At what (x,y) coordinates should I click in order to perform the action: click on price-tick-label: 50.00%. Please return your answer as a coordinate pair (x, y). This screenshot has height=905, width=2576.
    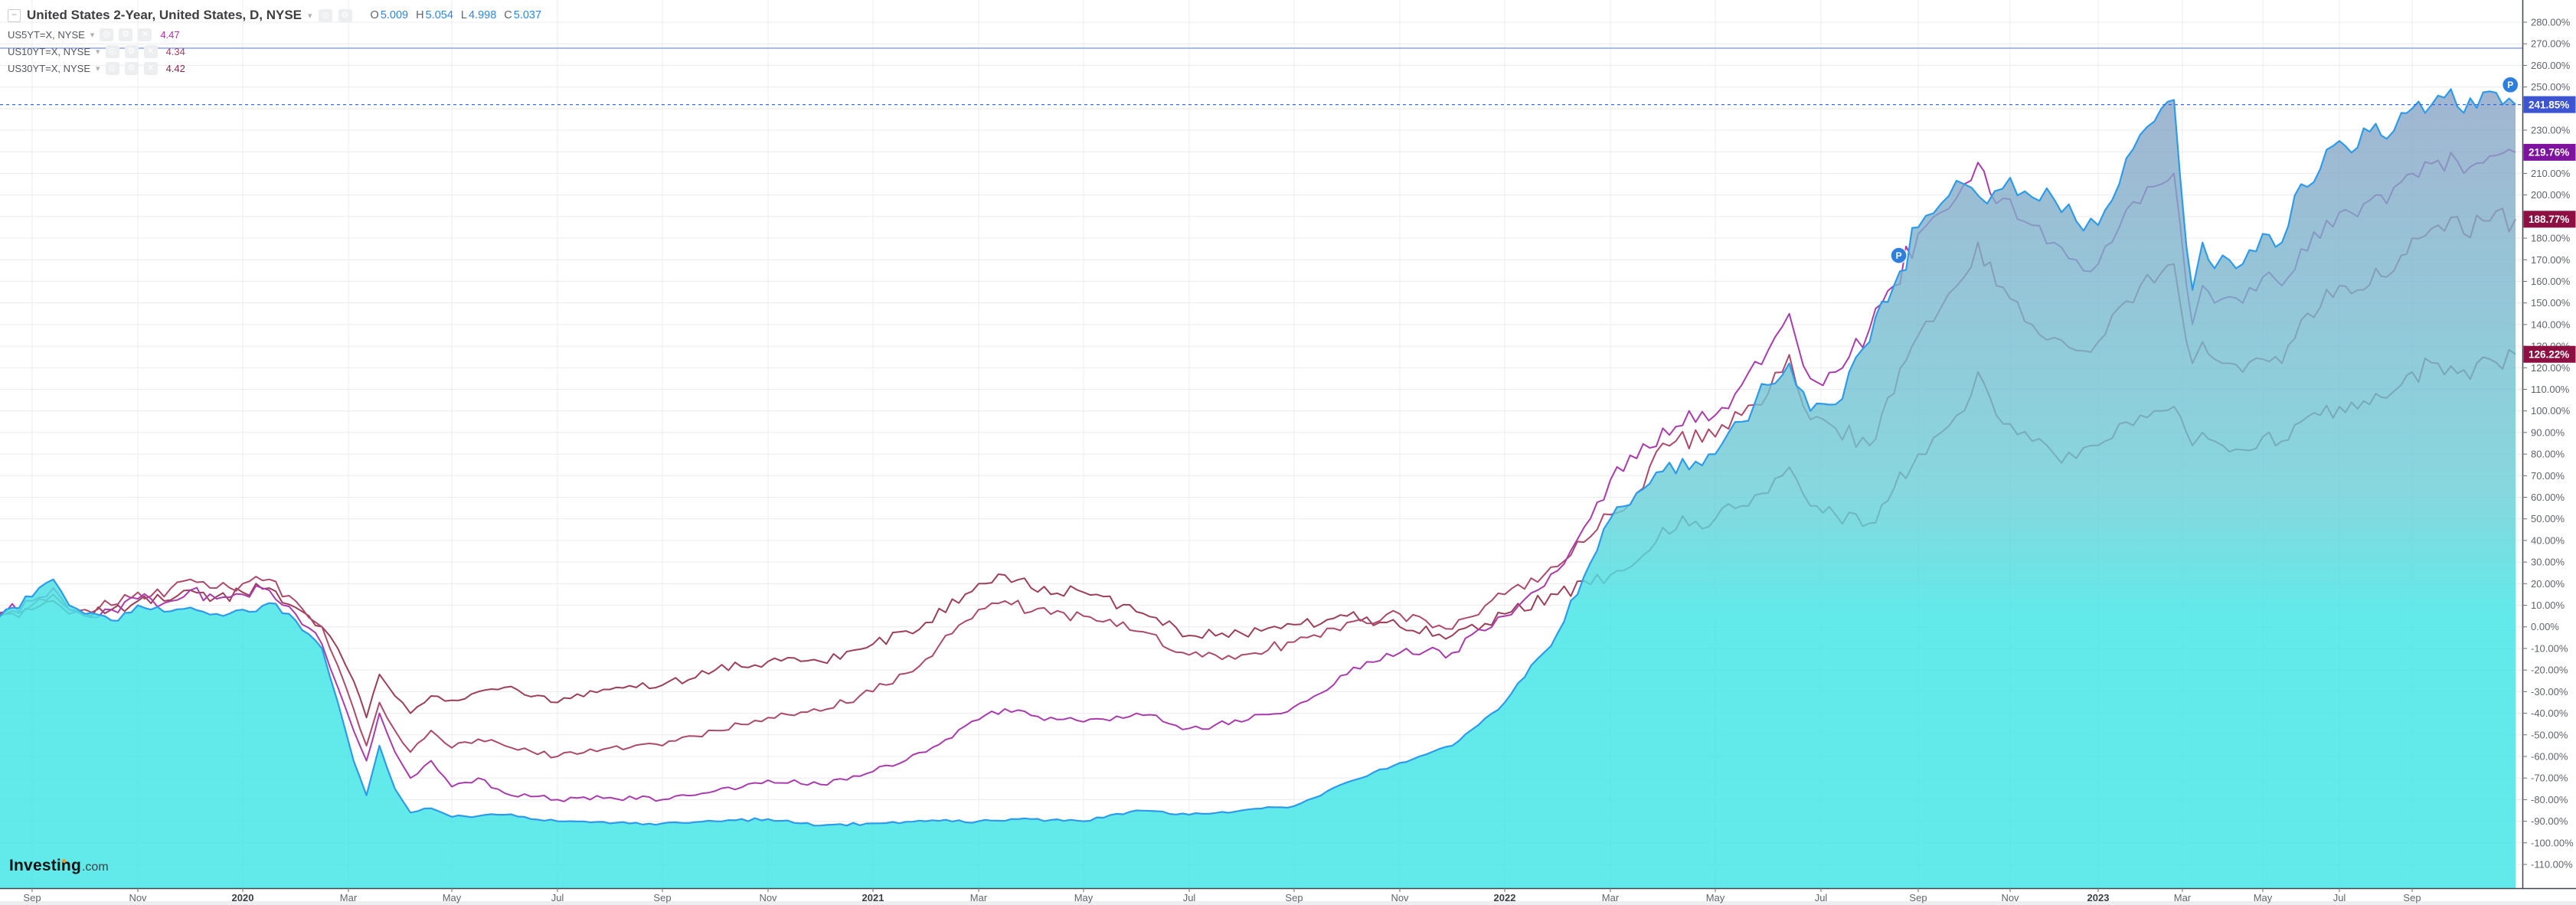
    Looking at the image, I should click on (2548, 518).